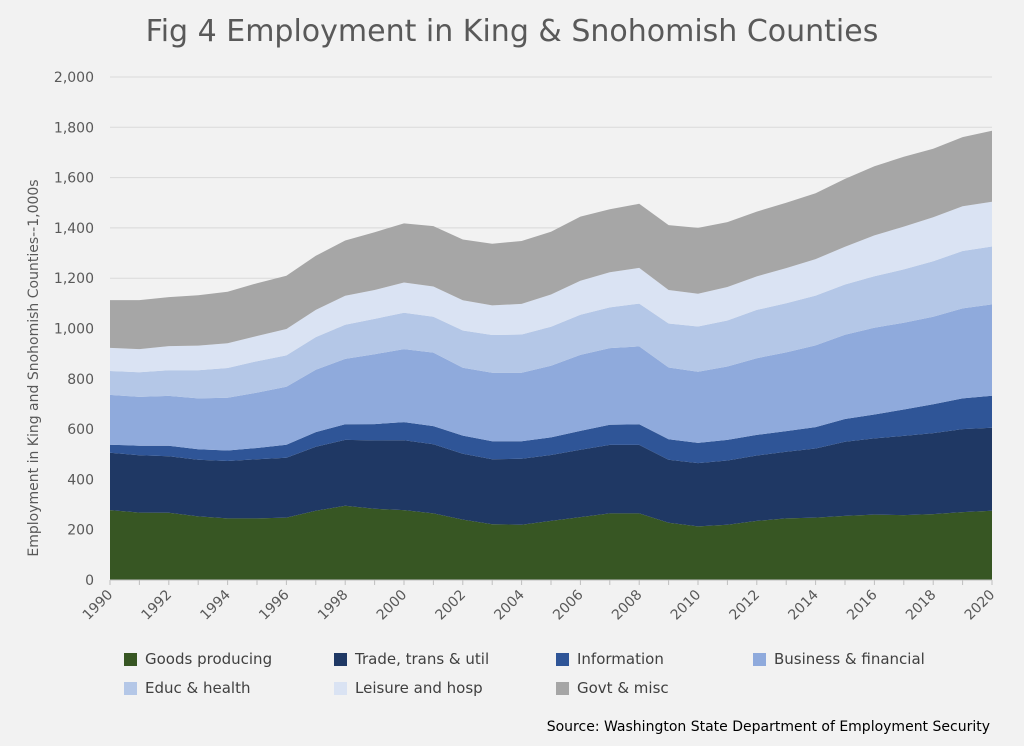 This screenshot has height=746, width=1024. Describe the element at coordinates (921, 605) in the screenshot. I see `x-tick-label: 2018` at that location.